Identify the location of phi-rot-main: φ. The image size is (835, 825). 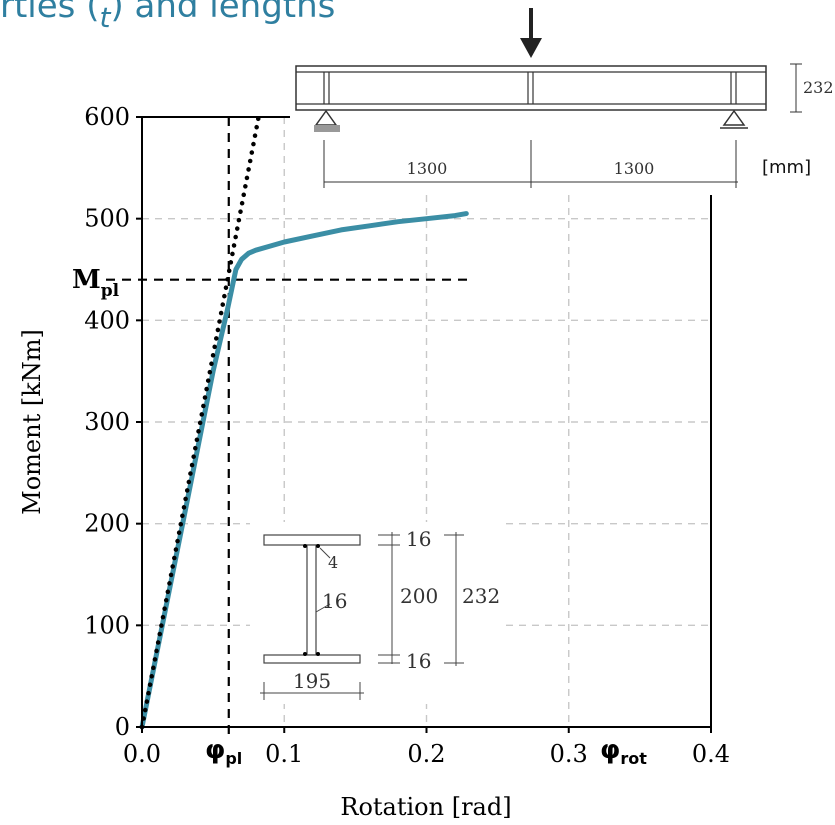
(610, 750).